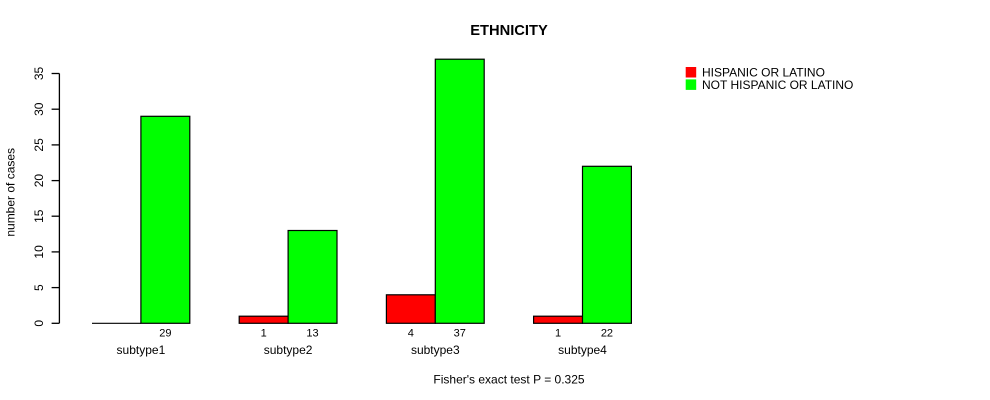 This screenshot has width=990, height=400. Describe the element at coordinates (165, 334) in the screenshot. I see `svg-text: 29` at that location.